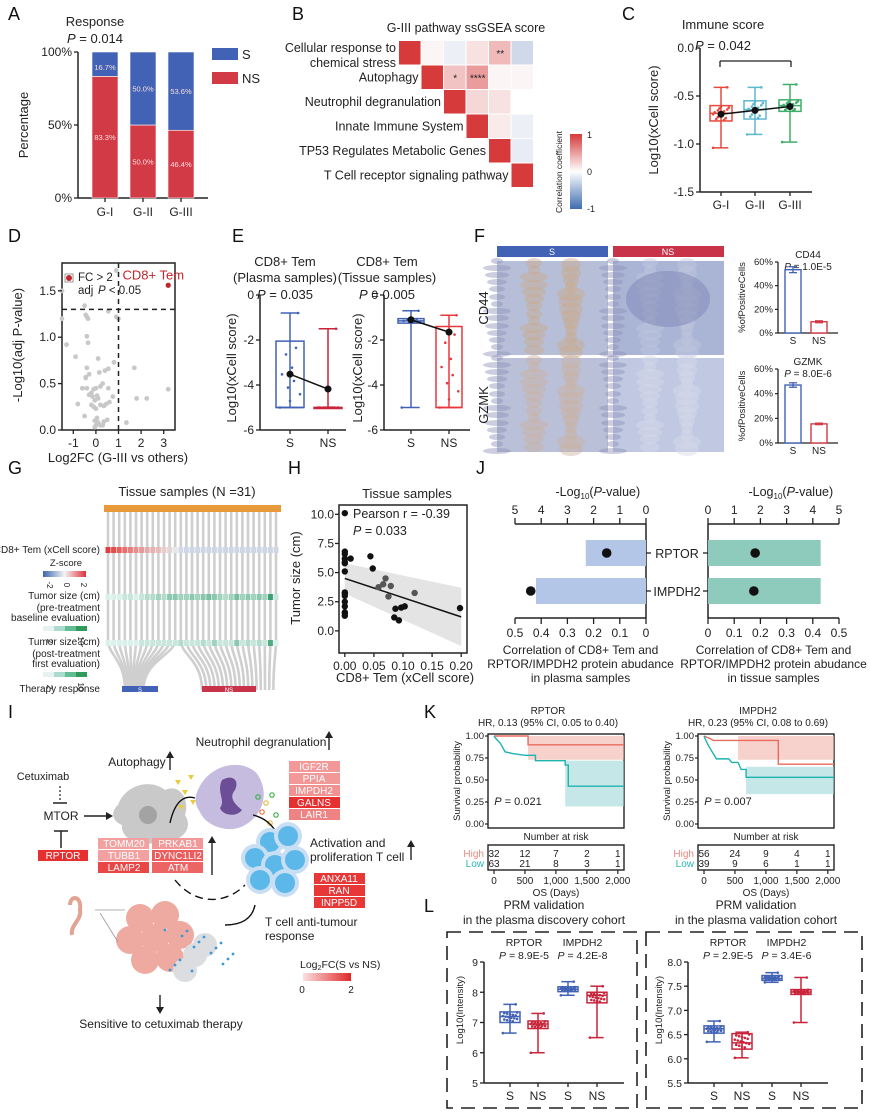  What do you see at coordinates (47, 291) in the screenshot?
I see `y-tick-label: 1.5` at bounding box center [47, 291].